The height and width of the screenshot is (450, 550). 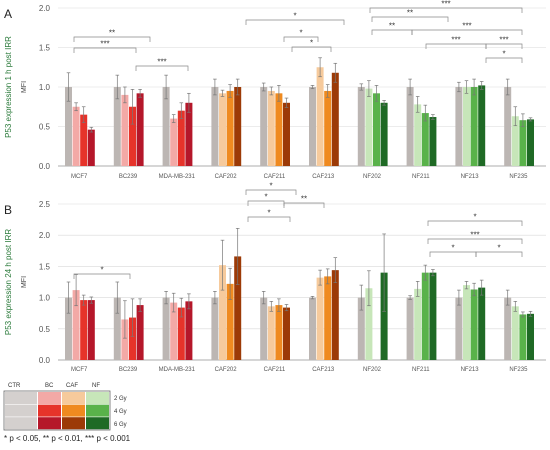 I want to click on x-tick-label: NF213, so click(x=470, y=177).